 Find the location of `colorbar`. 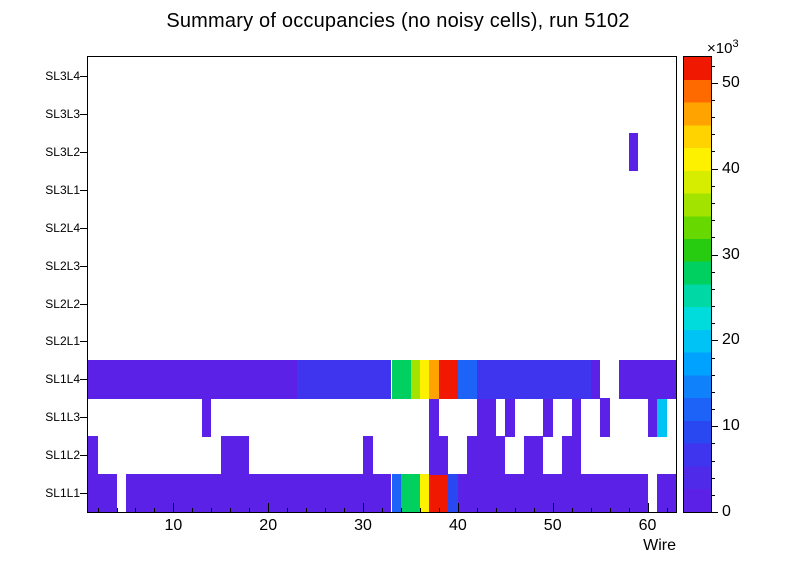

colorbar is located at coordinates (697, 284).